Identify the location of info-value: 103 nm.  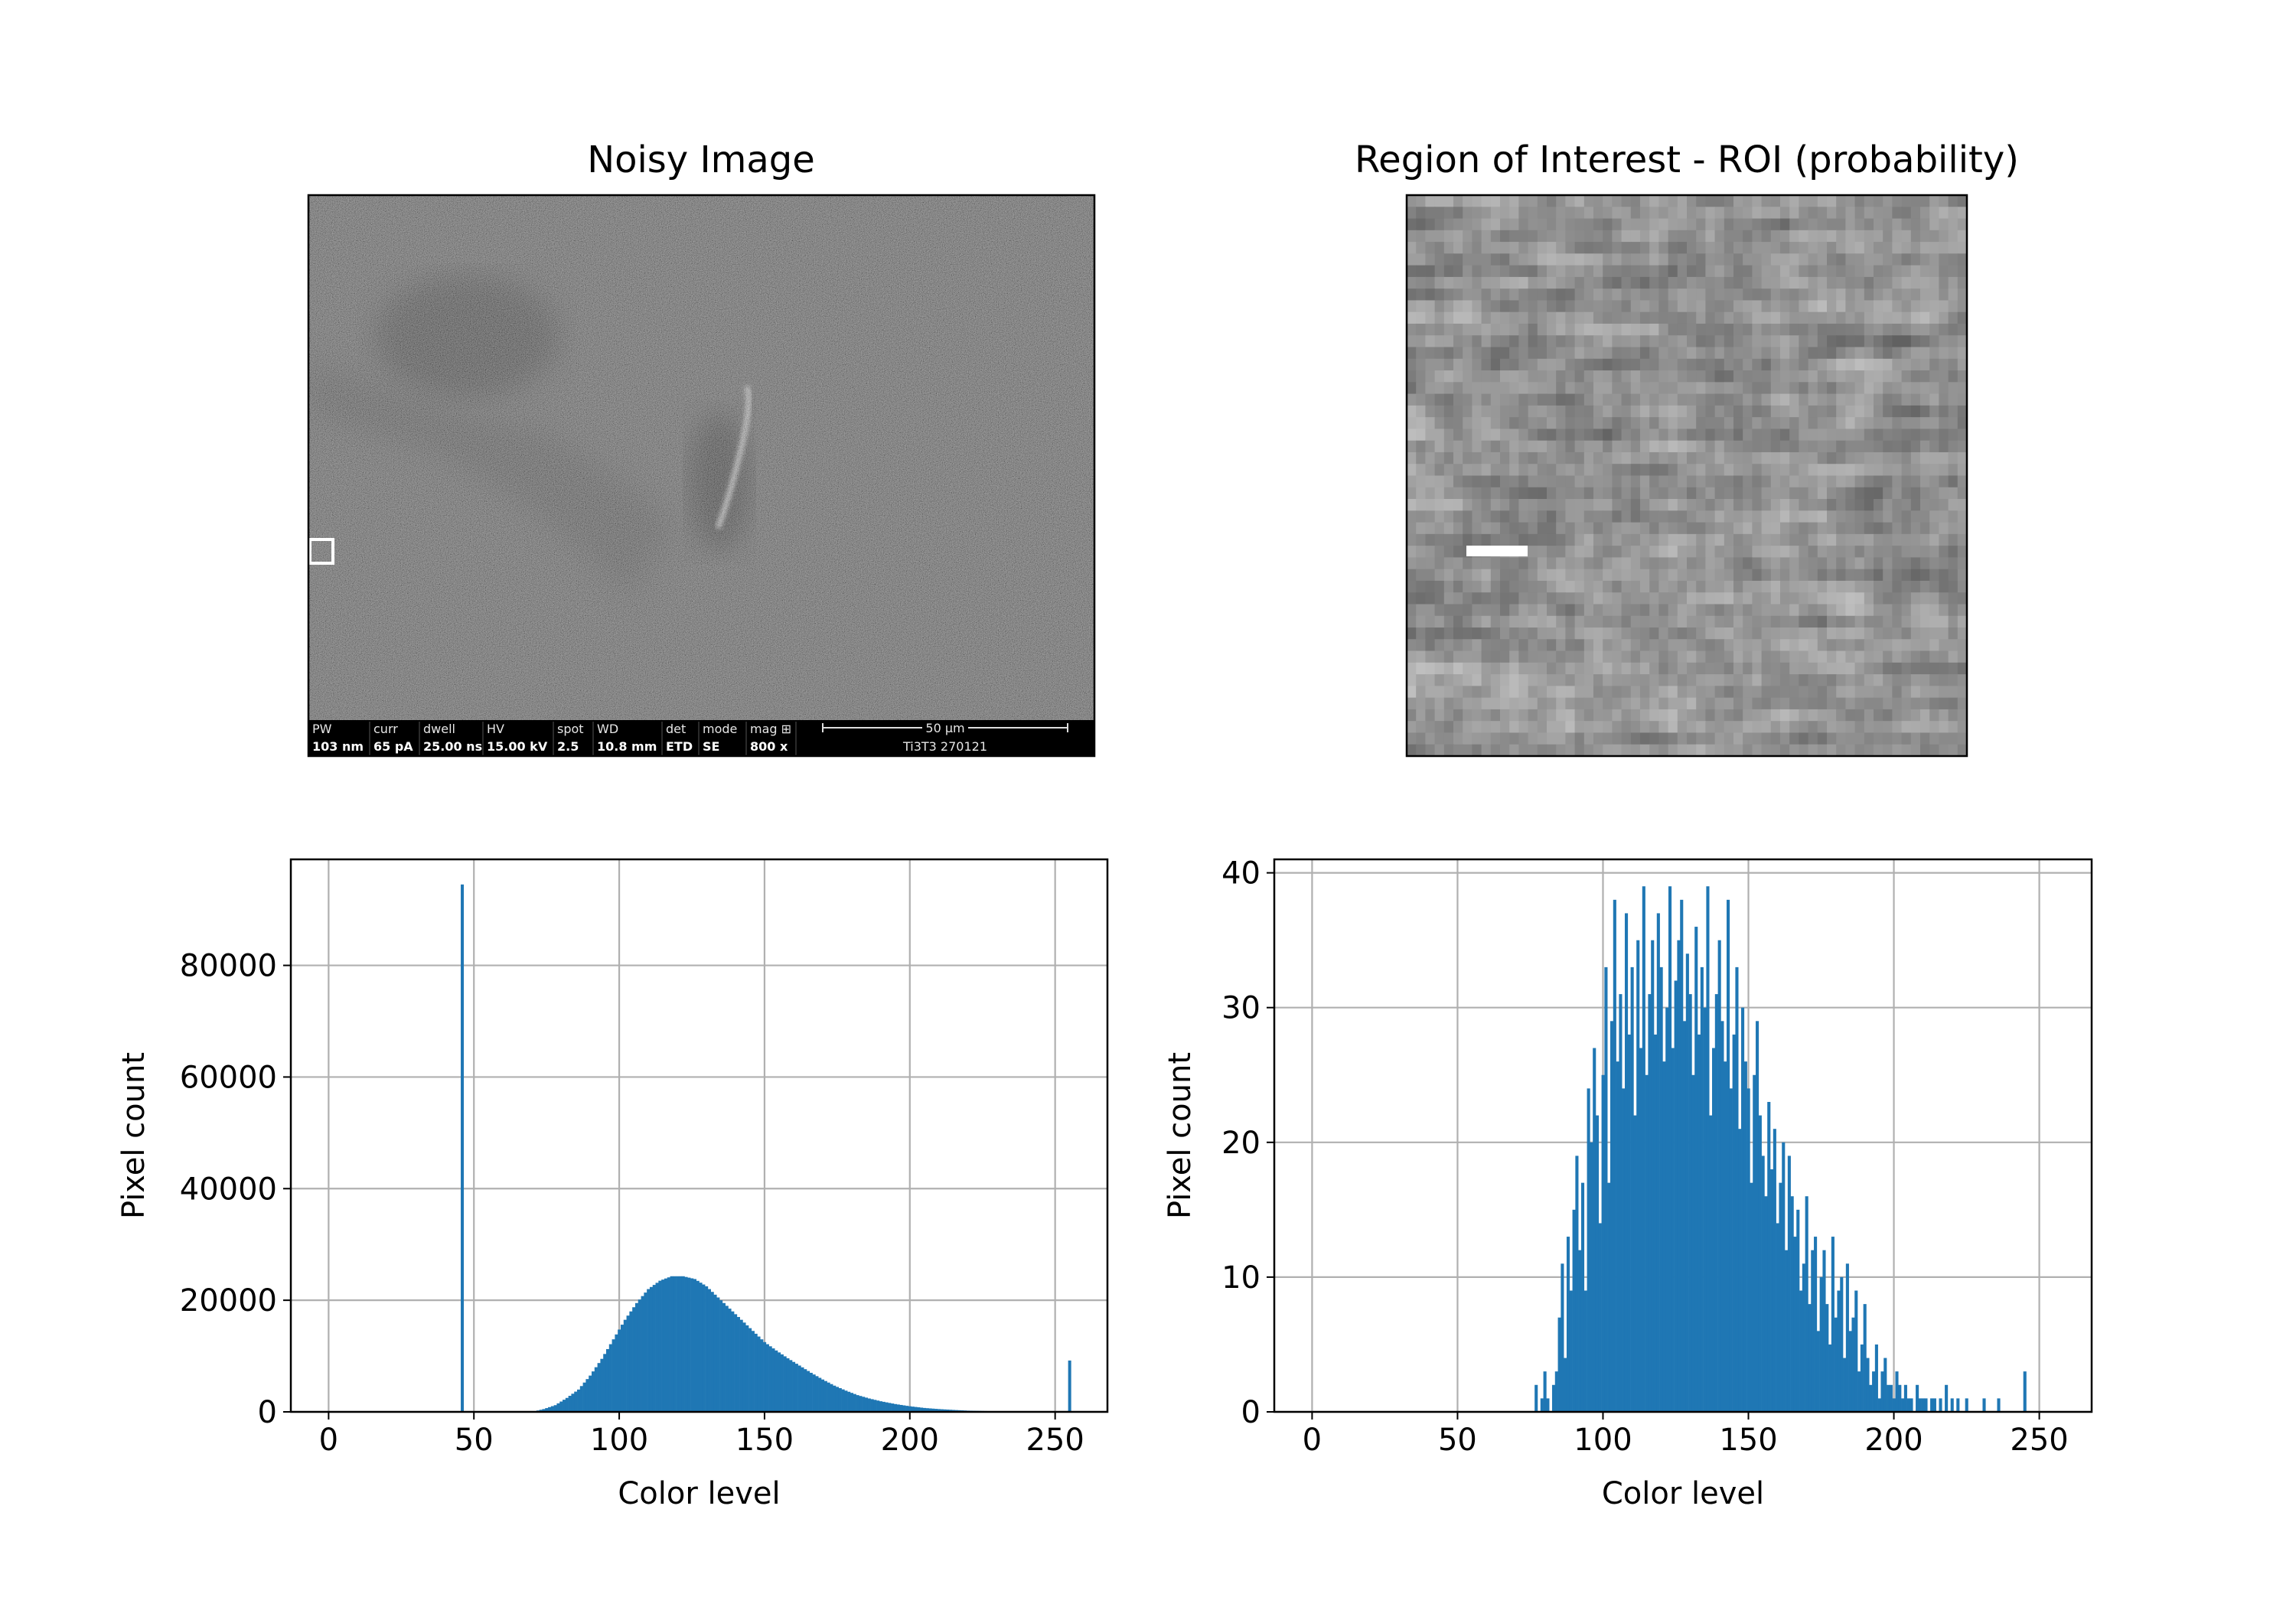
(338, 747).